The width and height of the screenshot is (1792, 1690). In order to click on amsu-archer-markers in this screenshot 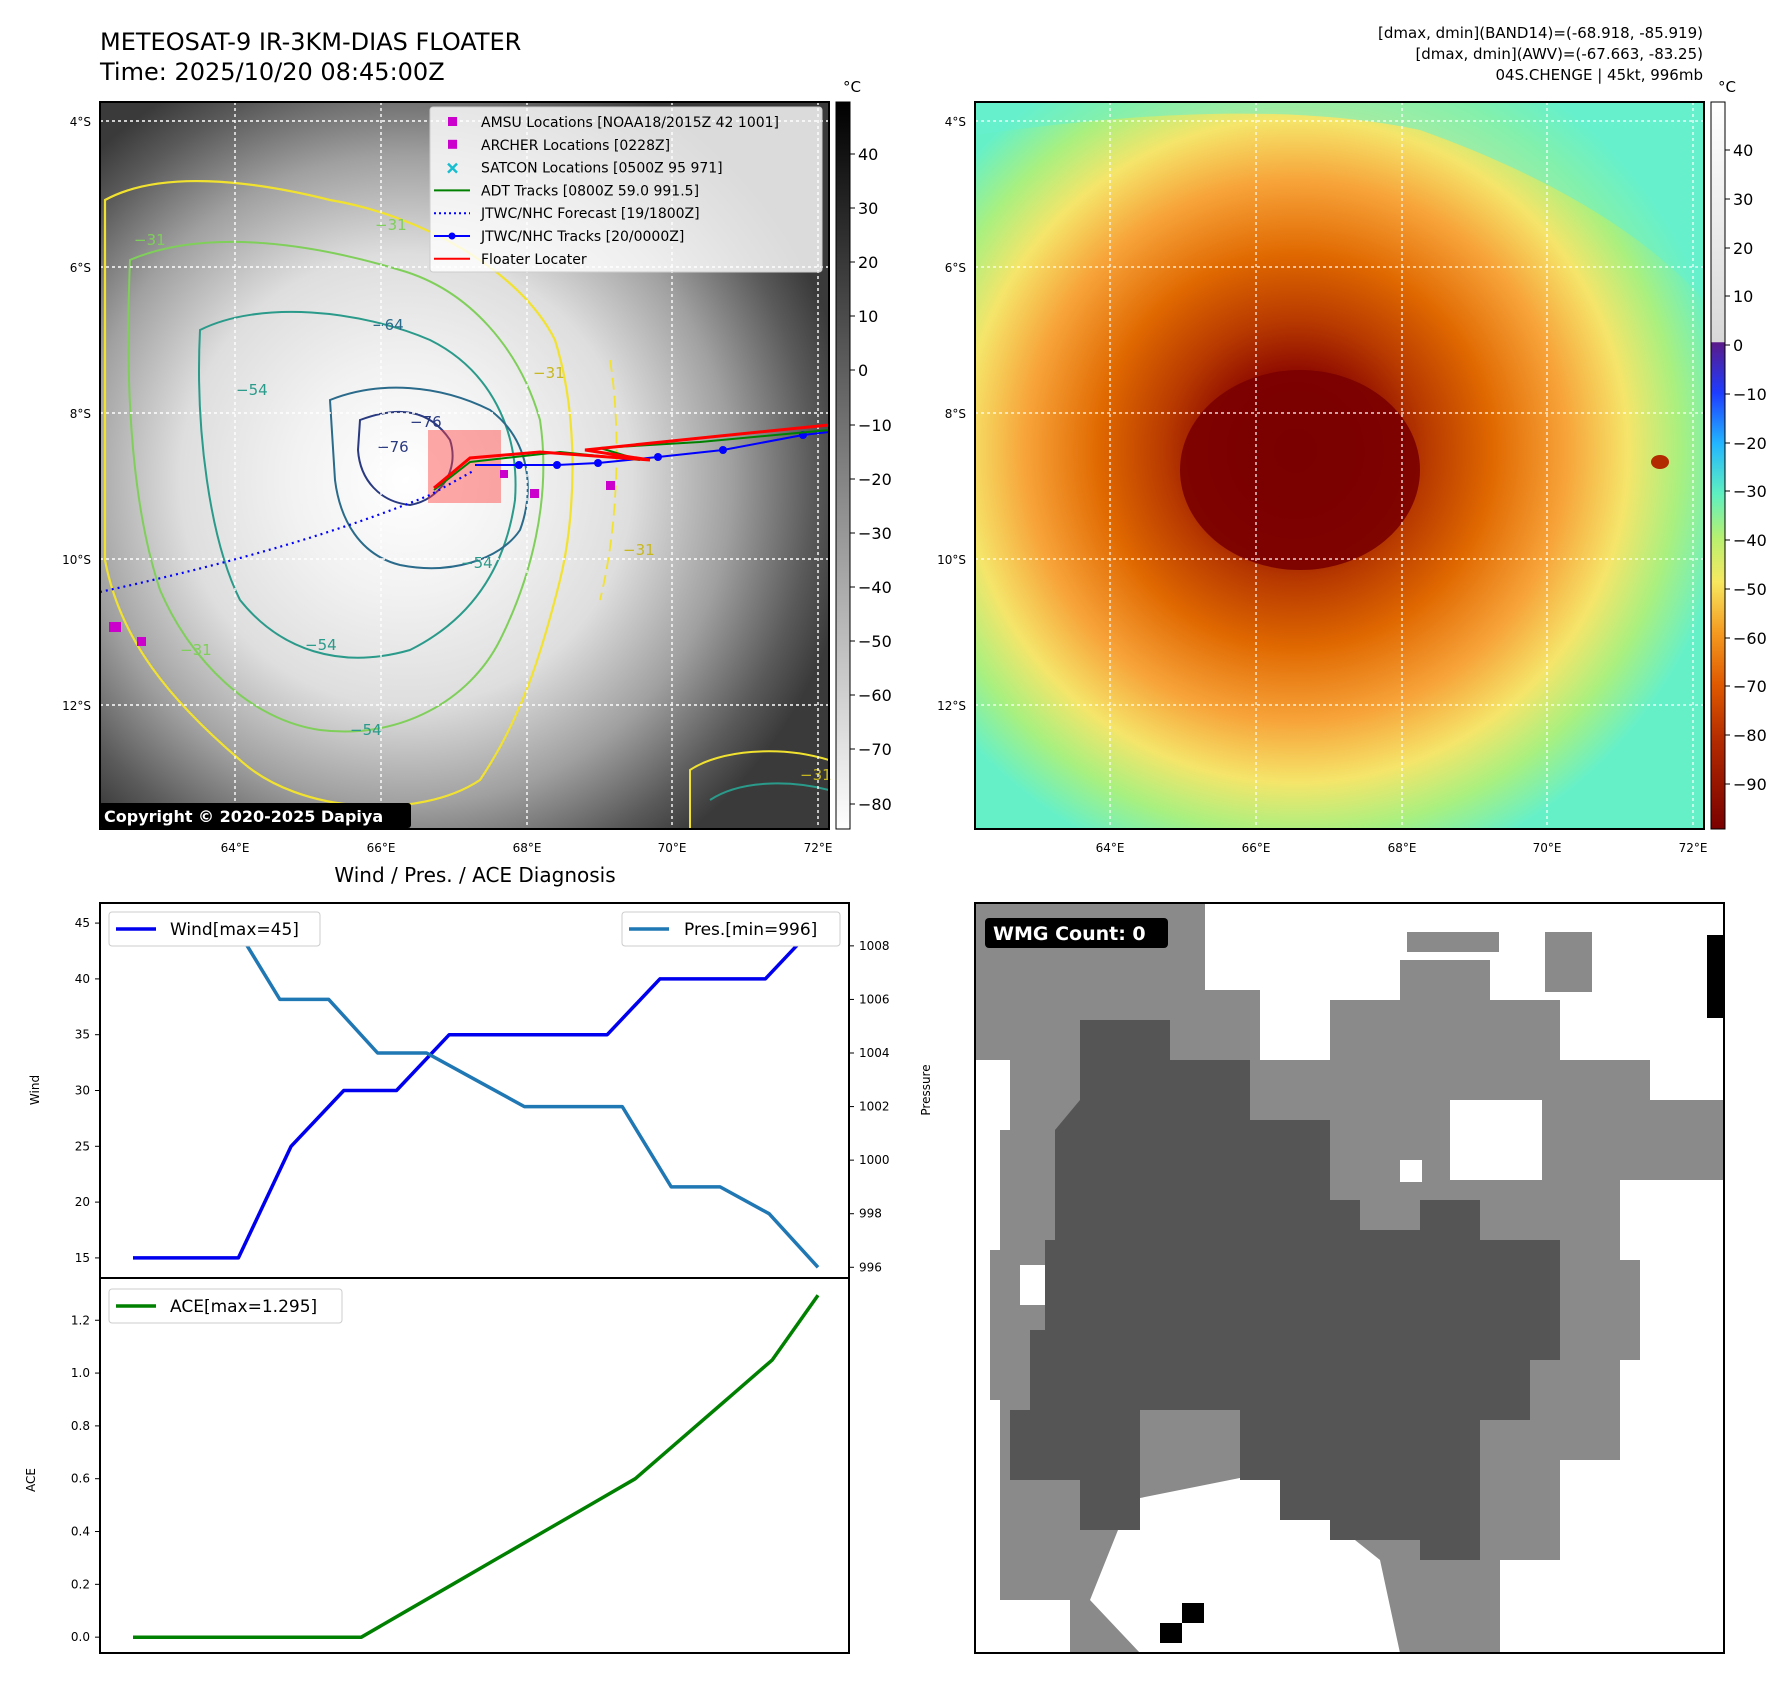, I will do `click(362, 558)`.